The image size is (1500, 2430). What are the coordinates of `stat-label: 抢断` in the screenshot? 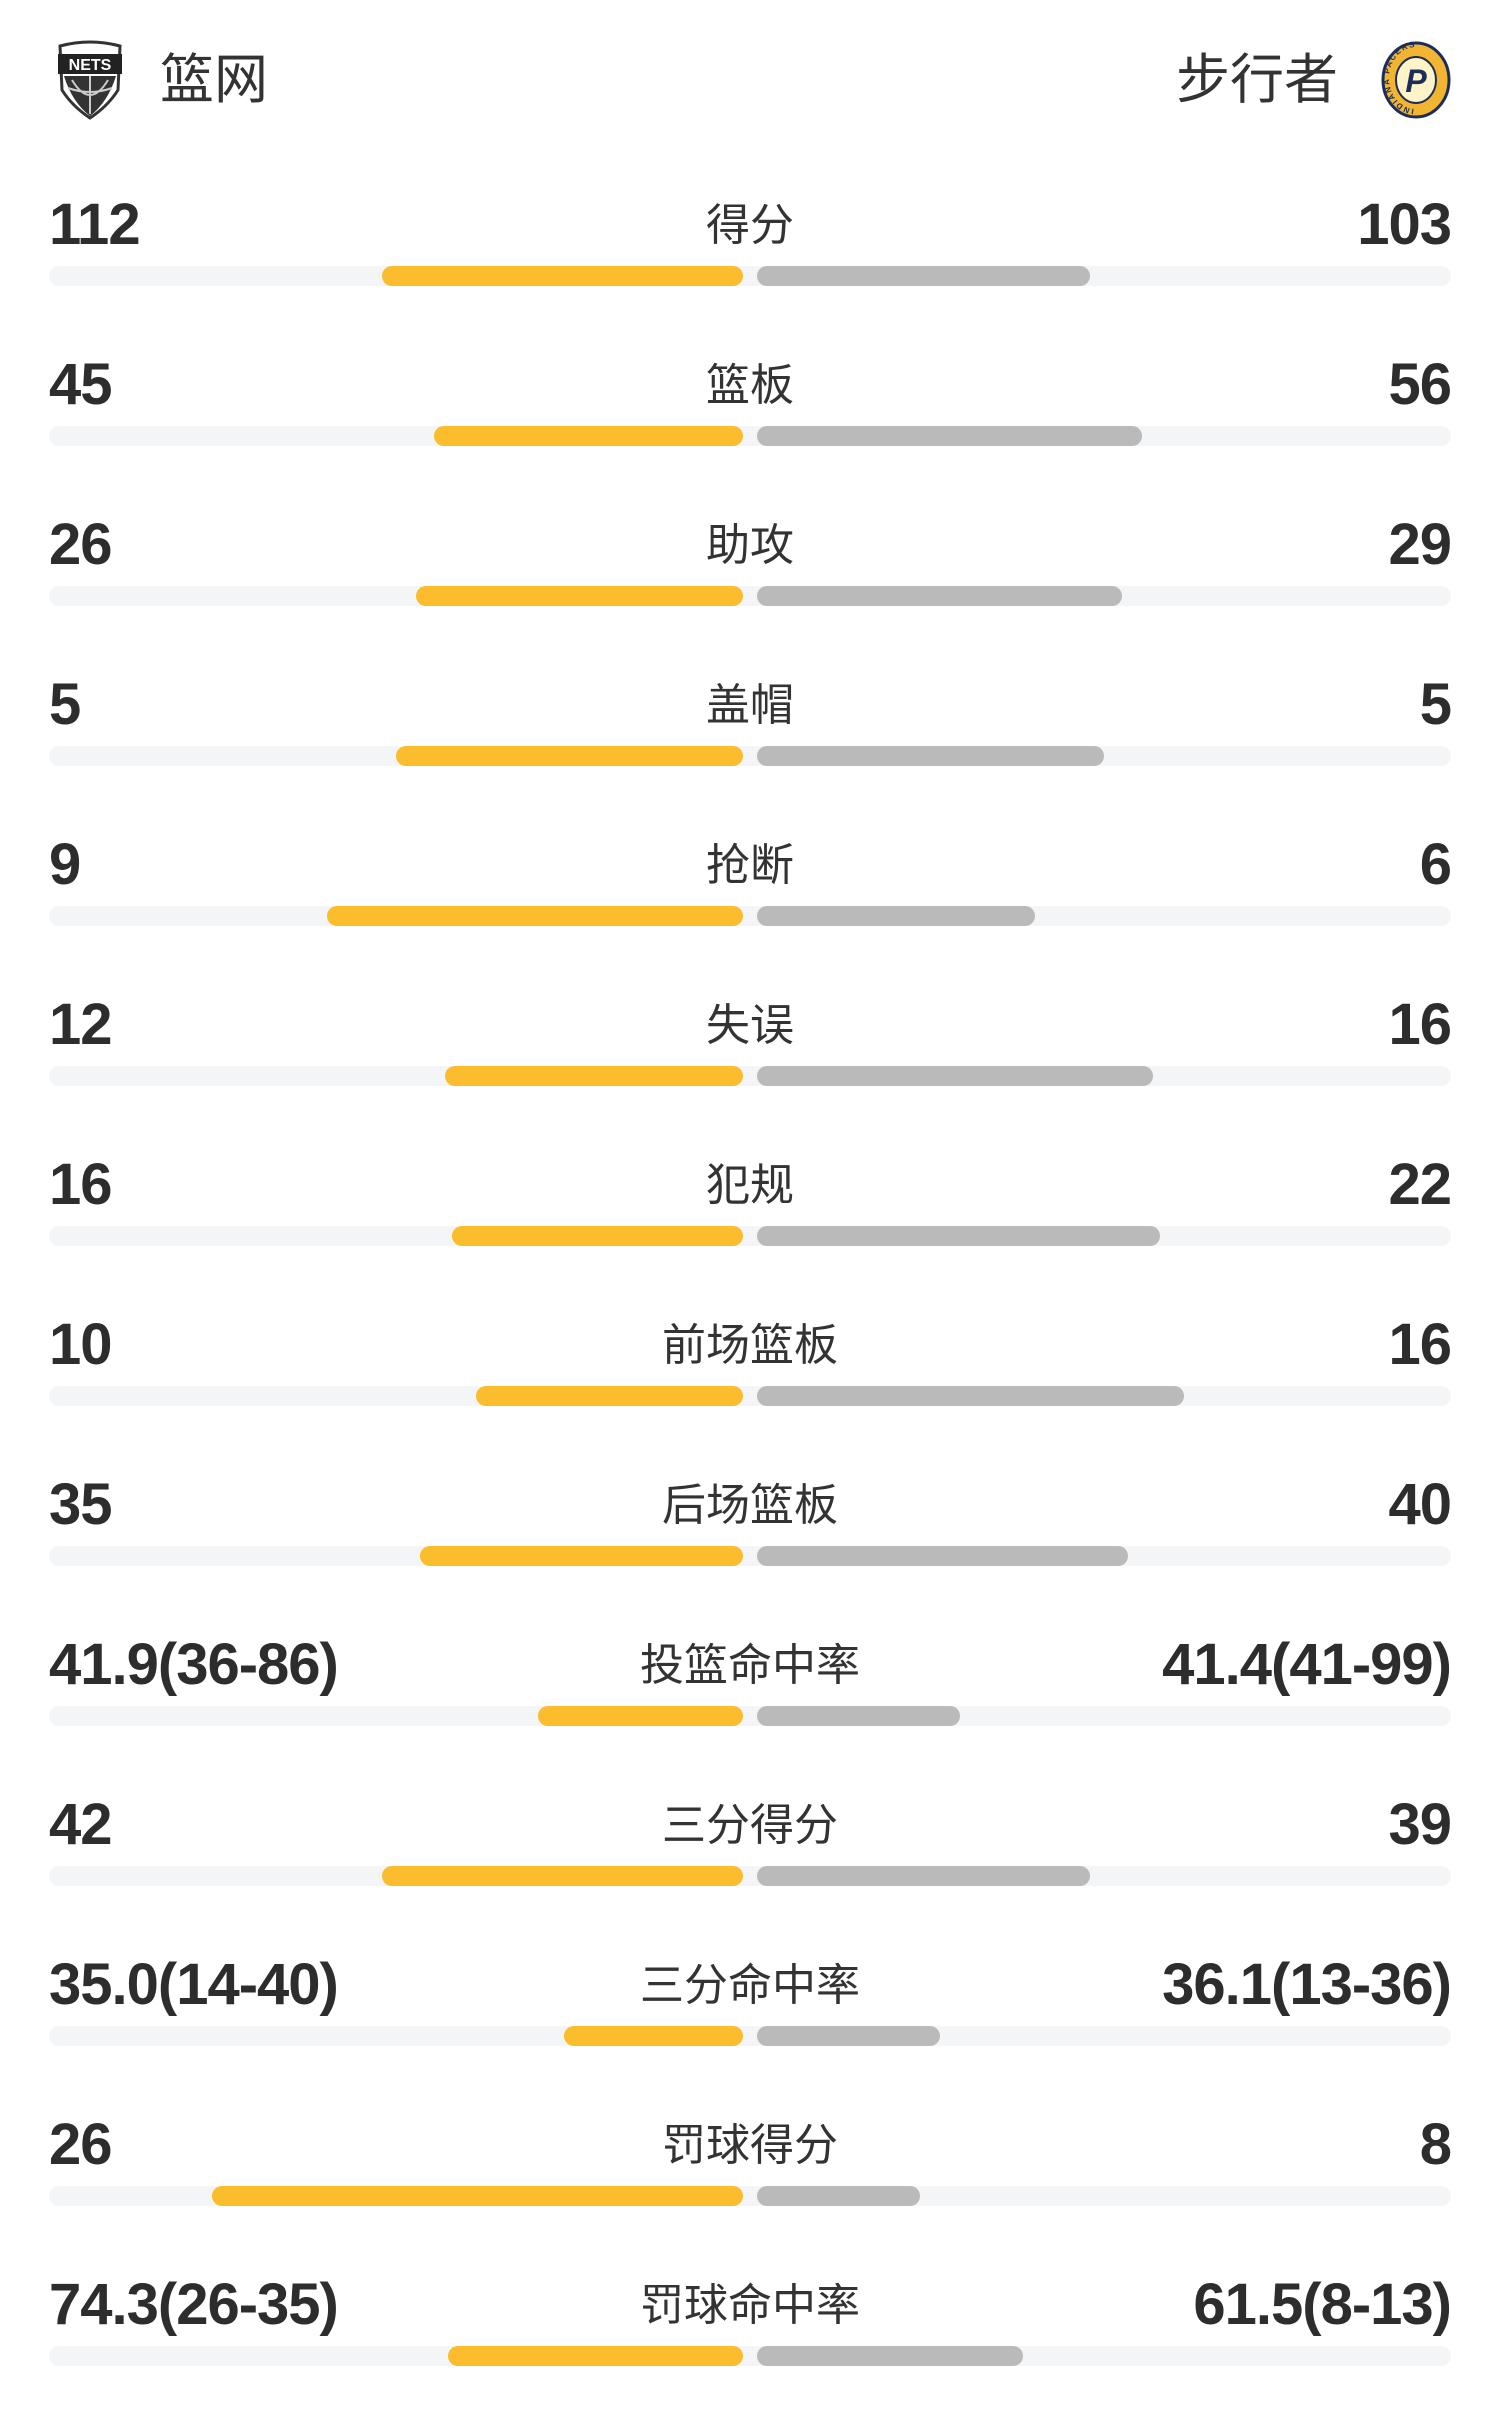 It's located at (750, 865).